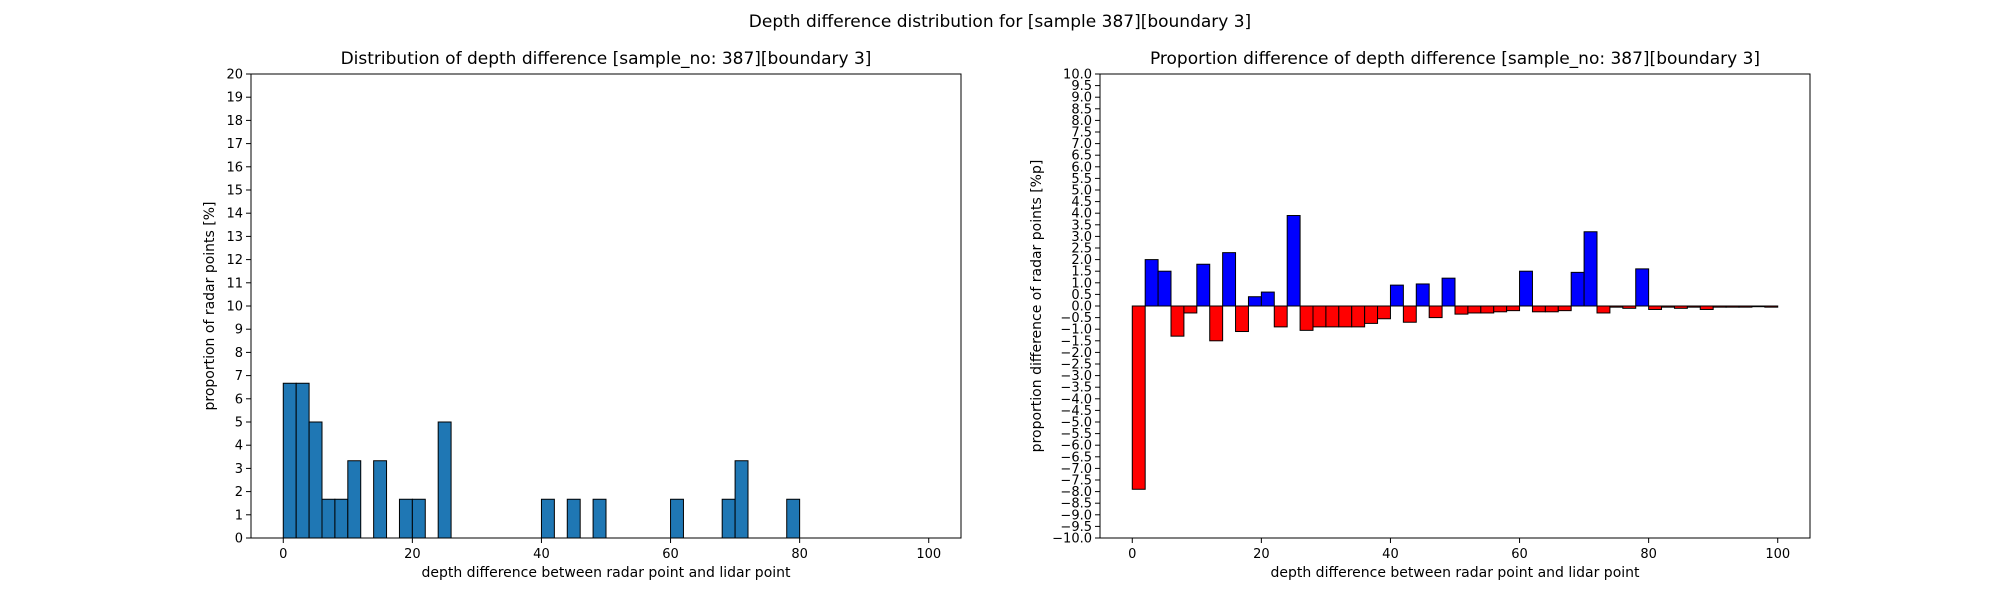 The width and height of the screenshot is (2000, 600). Describe the element at coordinates (1081, 121) in the screenshot. I see `right-y-tick-label: 8.0` at that location.